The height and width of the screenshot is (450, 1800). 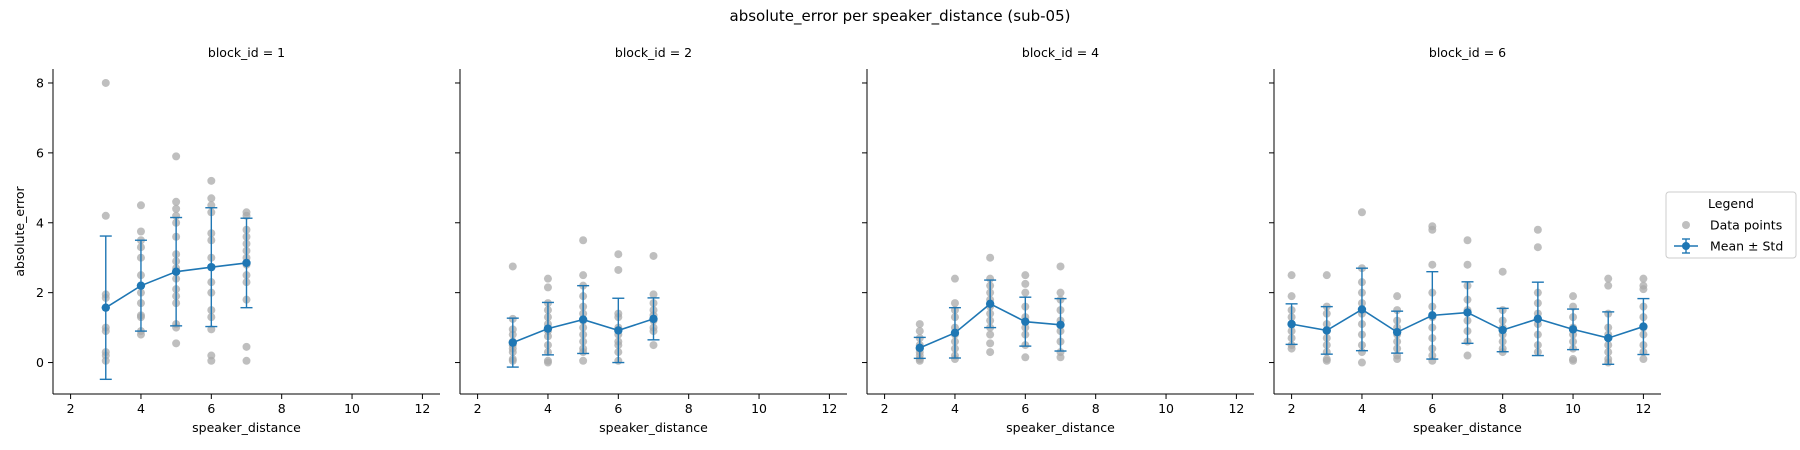 I want to click on legend: Legend Data points Mean ± Std, so click(x=1731, y=225).